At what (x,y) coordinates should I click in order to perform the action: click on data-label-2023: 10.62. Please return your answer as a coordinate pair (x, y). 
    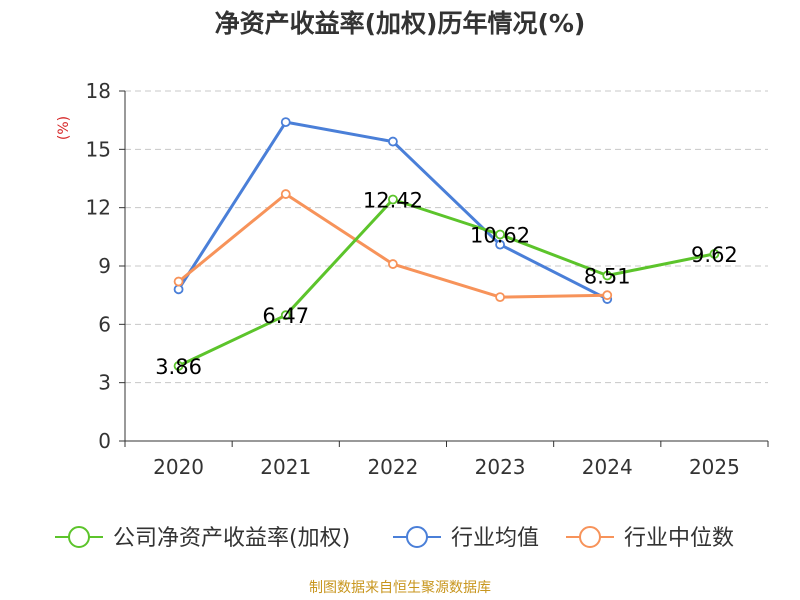
    Looking at the image, I should click on (500, 236).